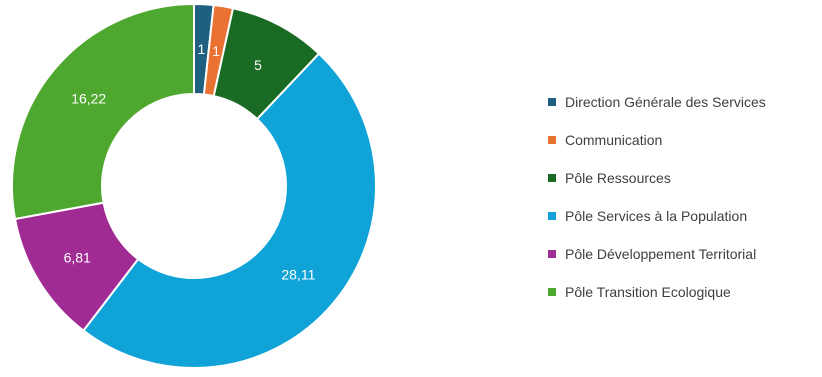 This screenshot has height=377, width=822. I want to click on legend-label: Communication, so click(614, 140).